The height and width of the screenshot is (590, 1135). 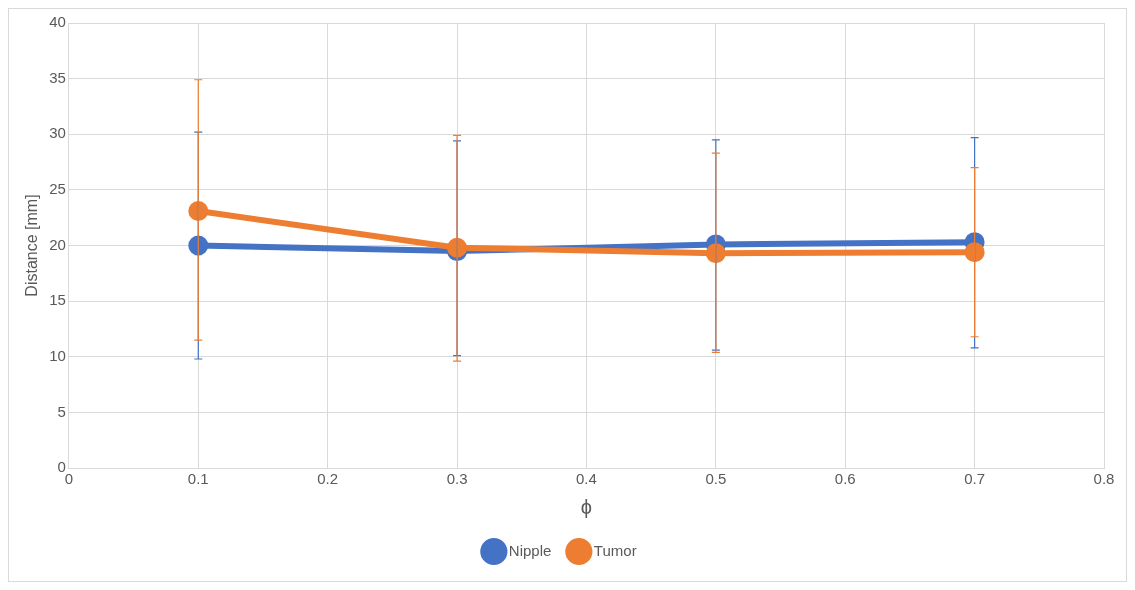 What do you see at coordinates (457, 479) in the screenshot?
I see `x-tick-label: 0.3` at bounding box center [457, 479].